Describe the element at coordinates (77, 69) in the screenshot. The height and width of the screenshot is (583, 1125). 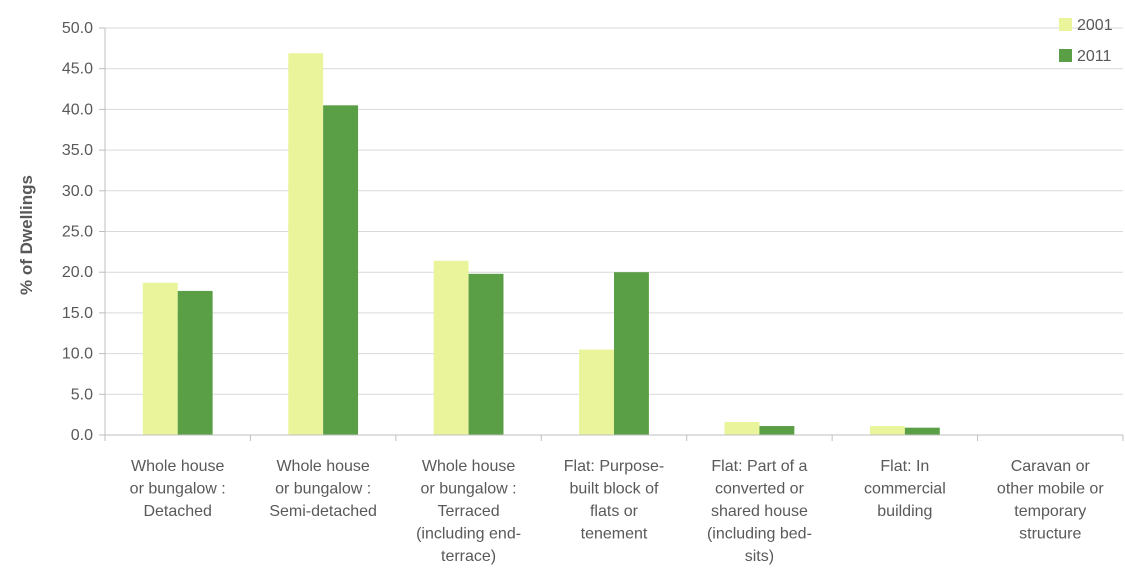
I see `y-tick-label: 45.0` at that location.